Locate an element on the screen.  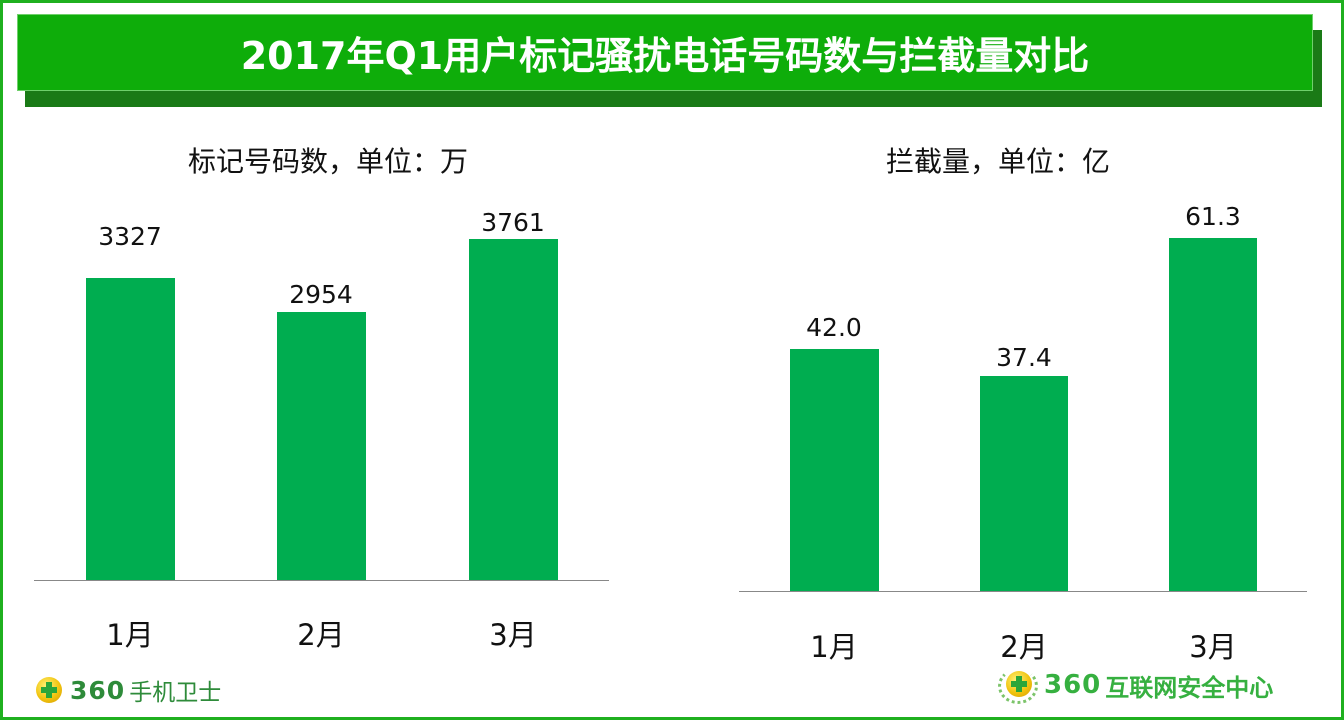
logo-360-mobile-security: 360 手机卫士 is located at coordinates (128, 690).